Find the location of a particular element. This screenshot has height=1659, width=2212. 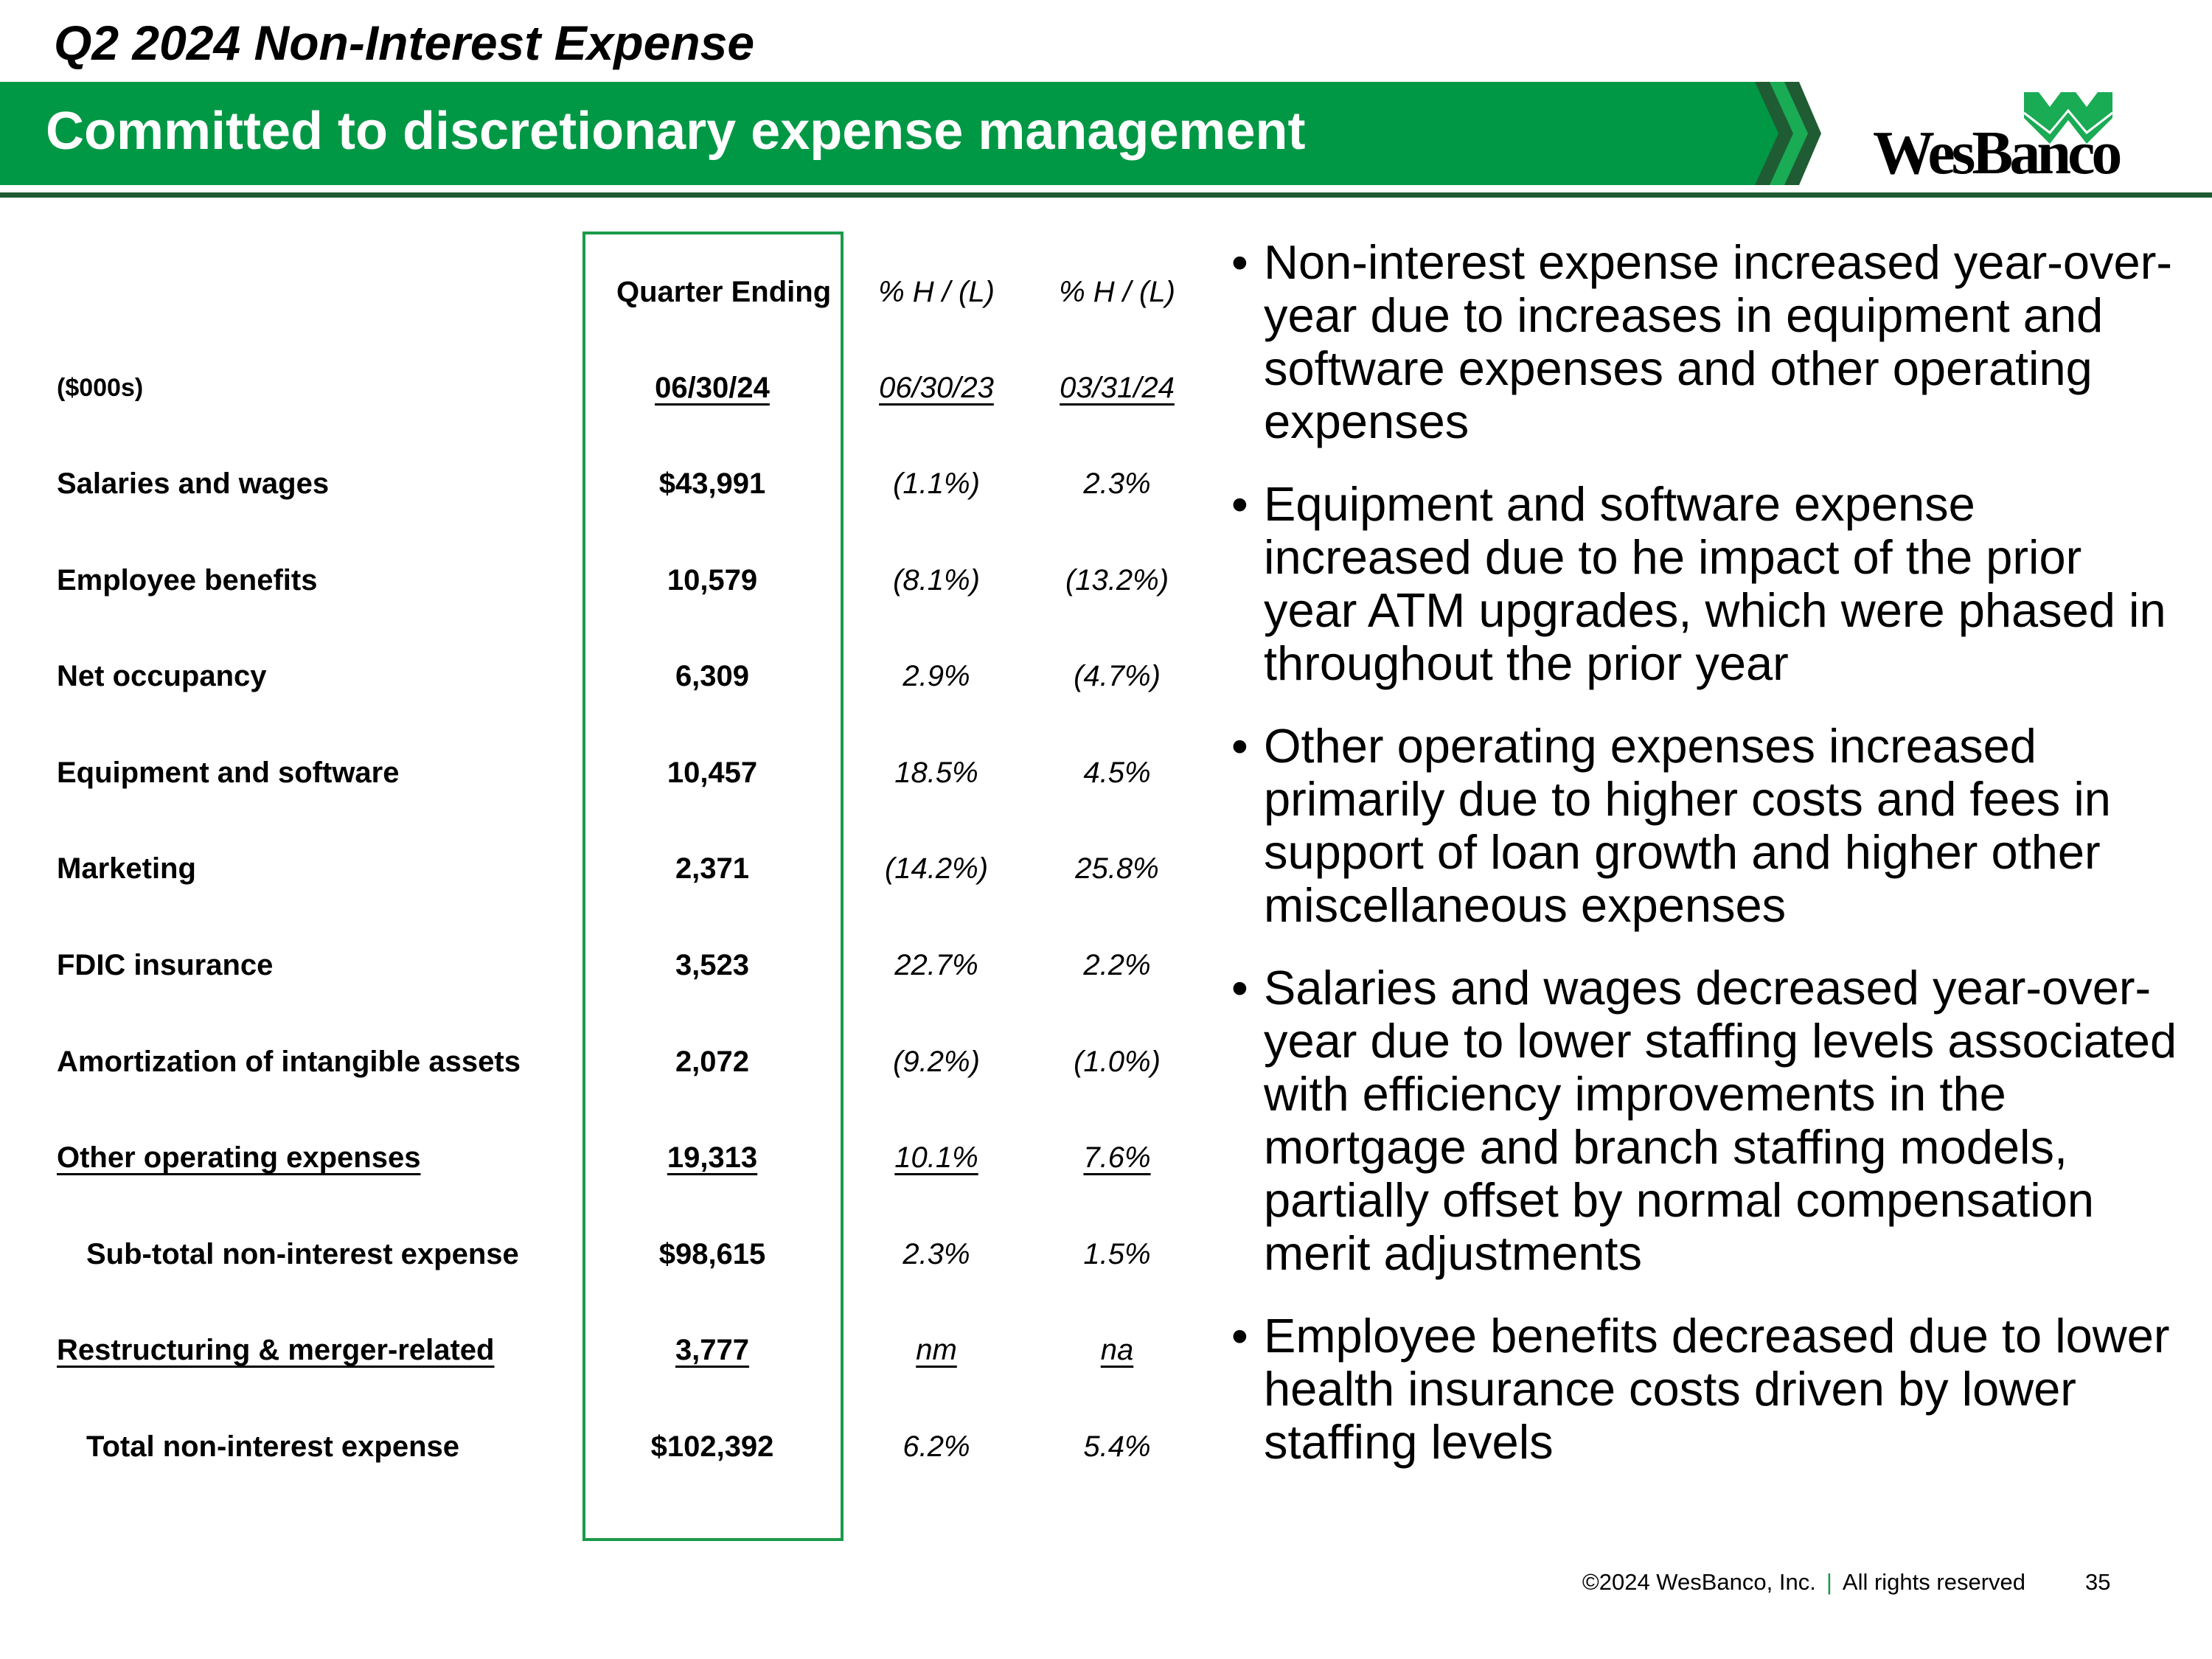

row-qoq-change: 25.8% is located at coordinates (1117, 869).